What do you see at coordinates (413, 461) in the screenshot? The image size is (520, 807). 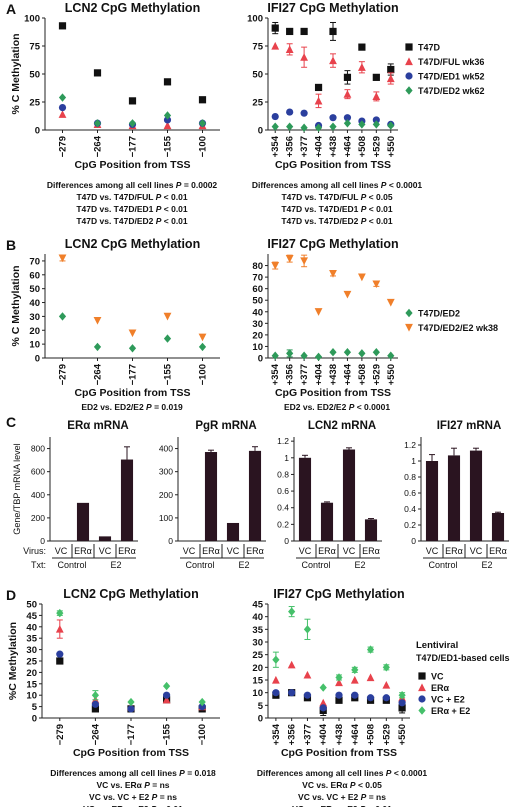 I see `y-tick-label: 1` at bounding box center [413, 461].